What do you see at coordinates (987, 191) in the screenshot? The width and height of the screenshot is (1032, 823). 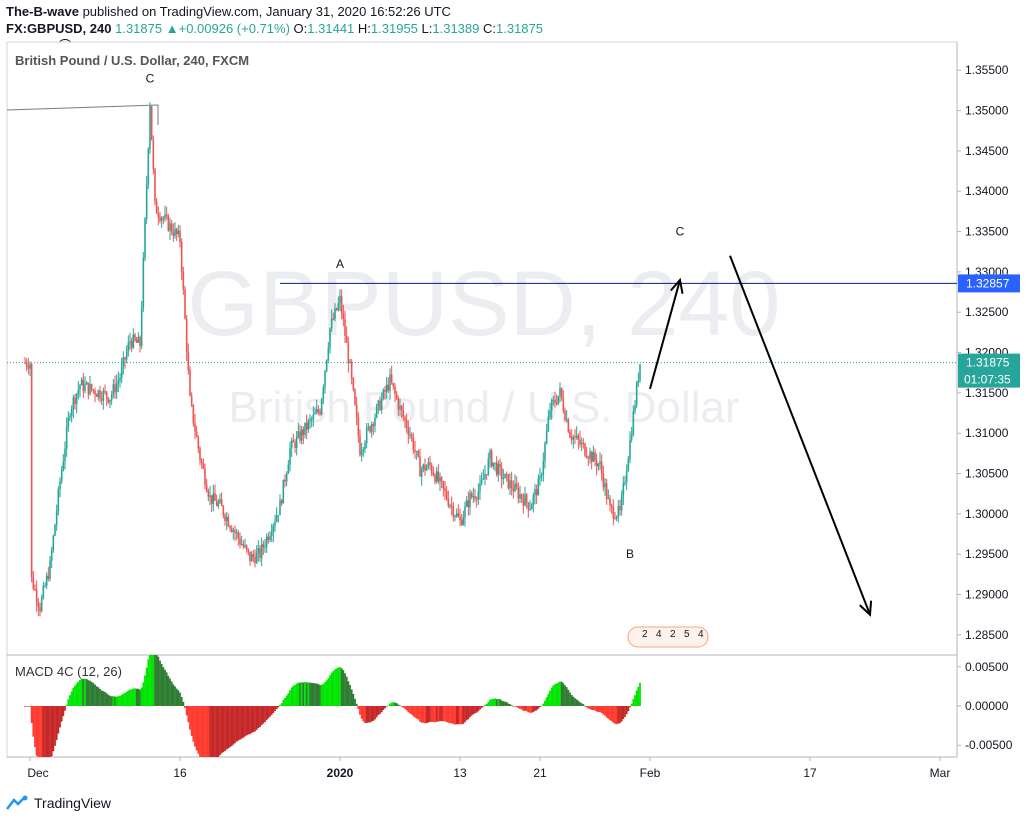 I see `price-tick-label: 1.34000` at bounding box center [987, 191].